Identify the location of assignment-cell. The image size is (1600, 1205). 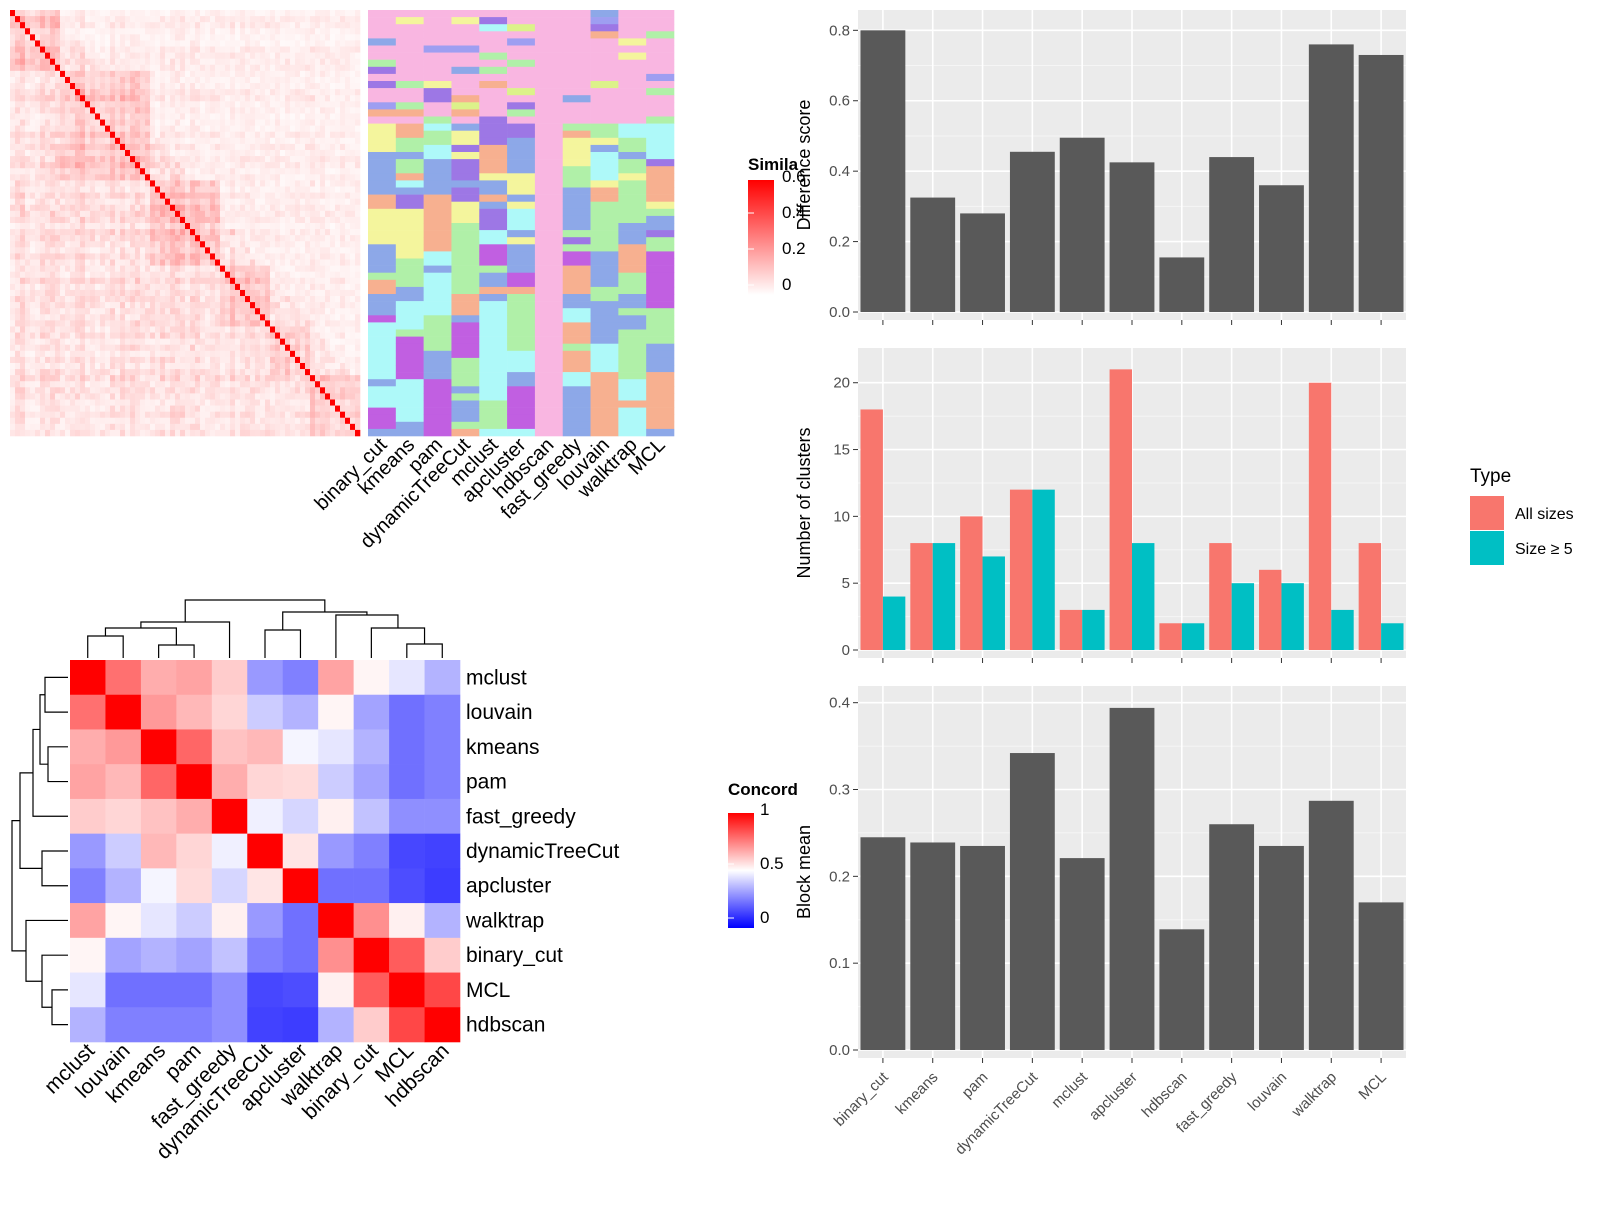
(409, 63).